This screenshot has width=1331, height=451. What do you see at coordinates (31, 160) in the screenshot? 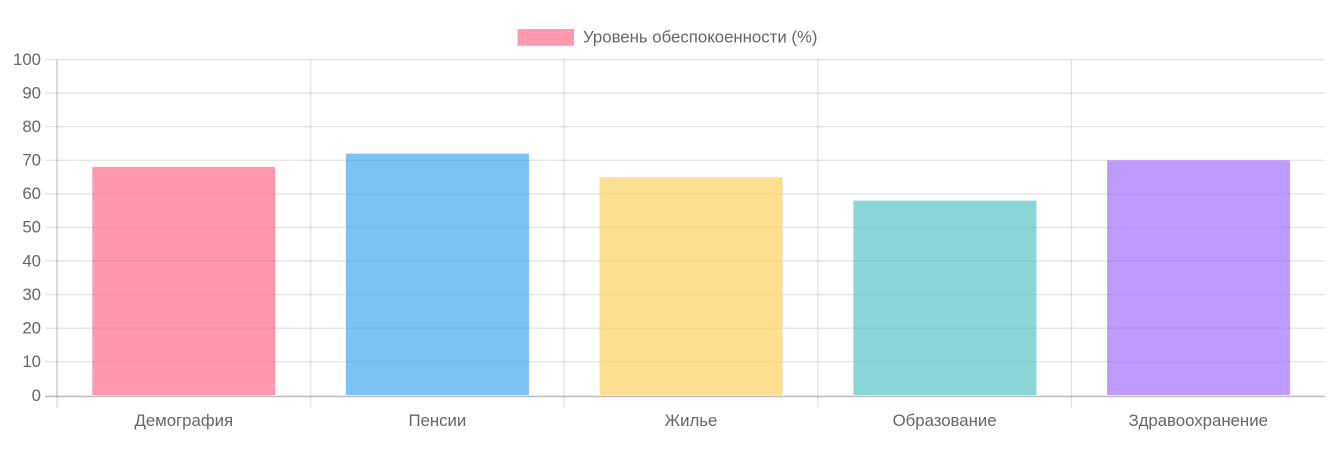
I see `svg-text: 70` at bounding box center [31, 160].